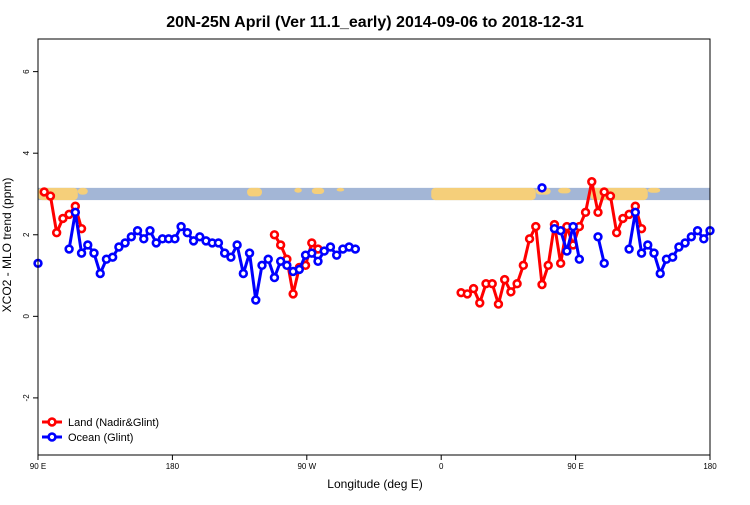  I want to click on y-axis-label: XCO2 - MLO trend (ppm), so click(7, 245).